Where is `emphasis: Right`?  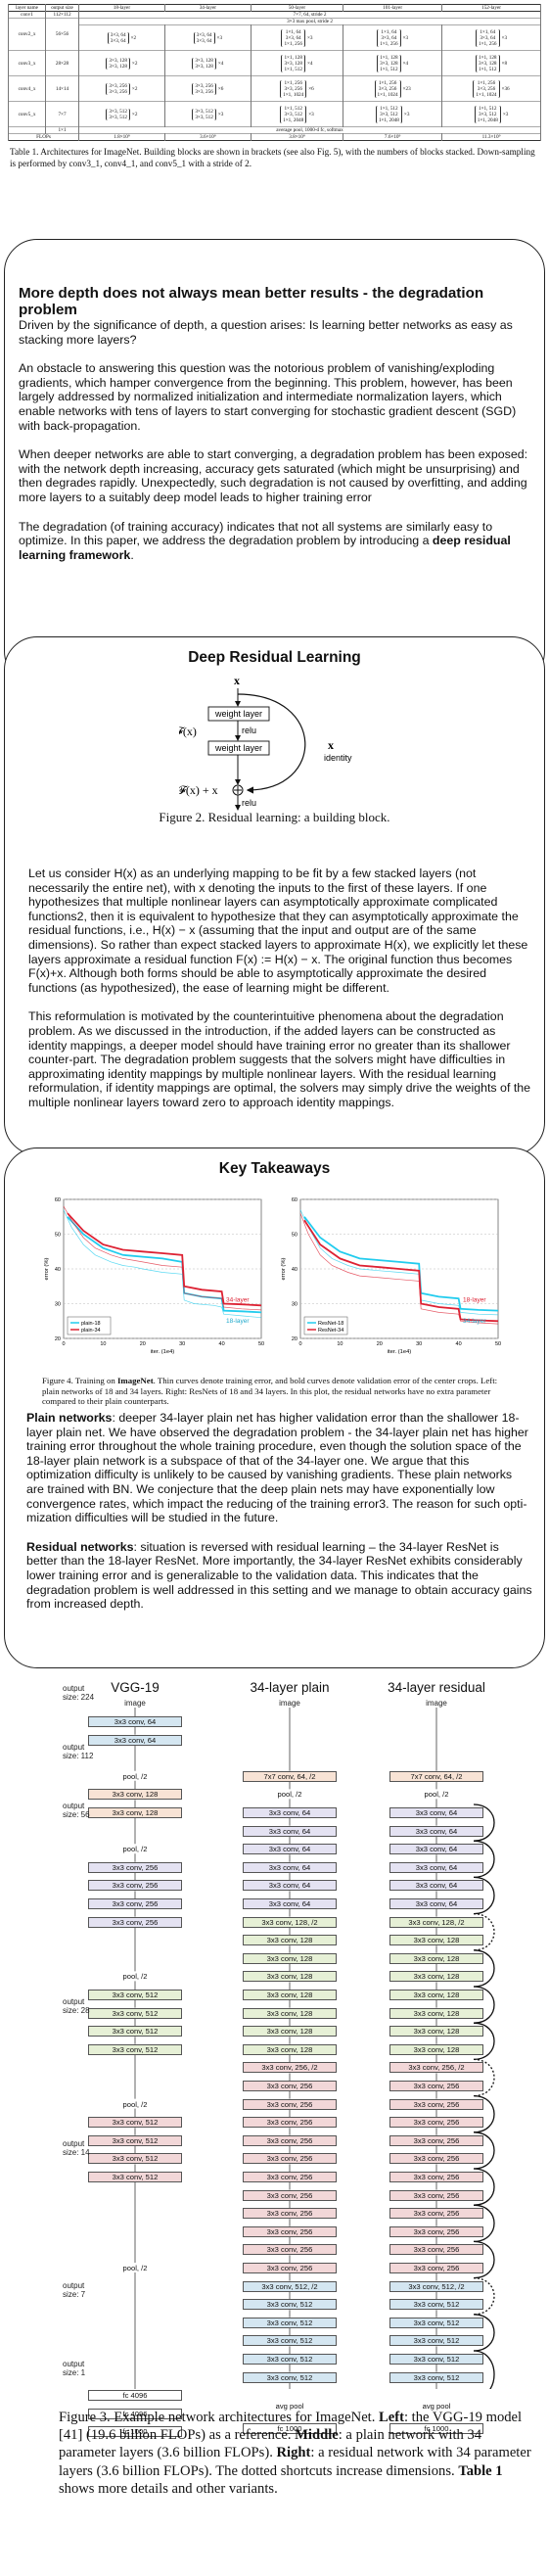
emphasis: Right is located at coordinates (294, 2453).